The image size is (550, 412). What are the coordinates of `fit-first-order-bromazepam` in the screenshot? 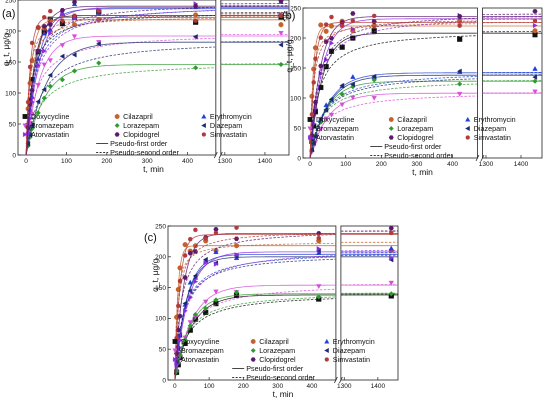 It's located at (157, 95).